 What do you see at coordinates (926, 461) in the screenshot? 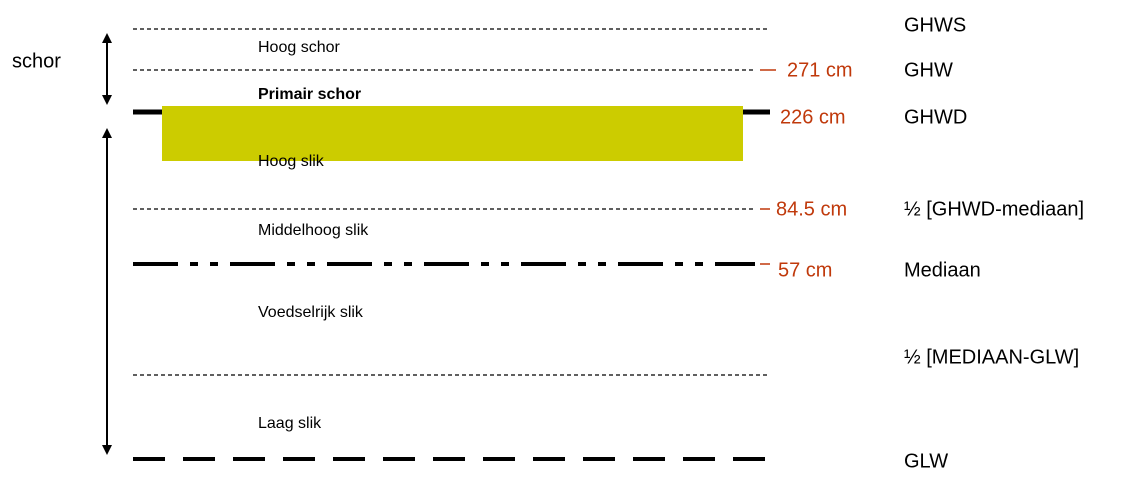
I see `level-label: GLW` at bounding box center [926, 461].